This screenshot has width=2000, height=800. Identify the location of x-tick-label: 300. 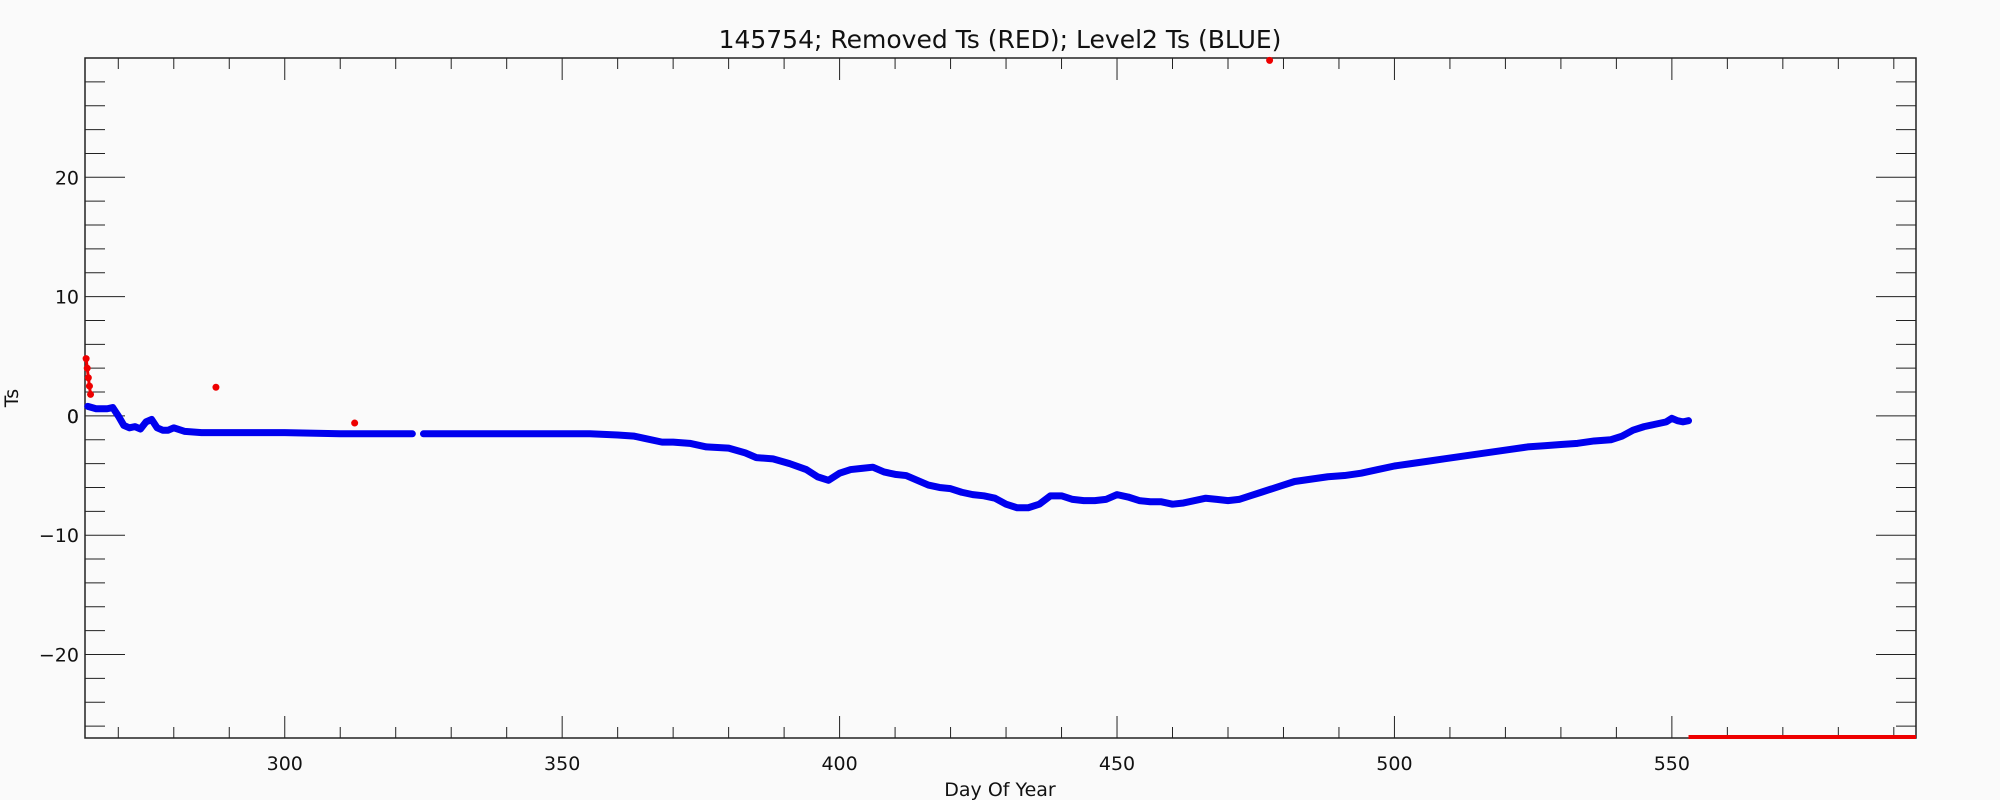
(285, 764).